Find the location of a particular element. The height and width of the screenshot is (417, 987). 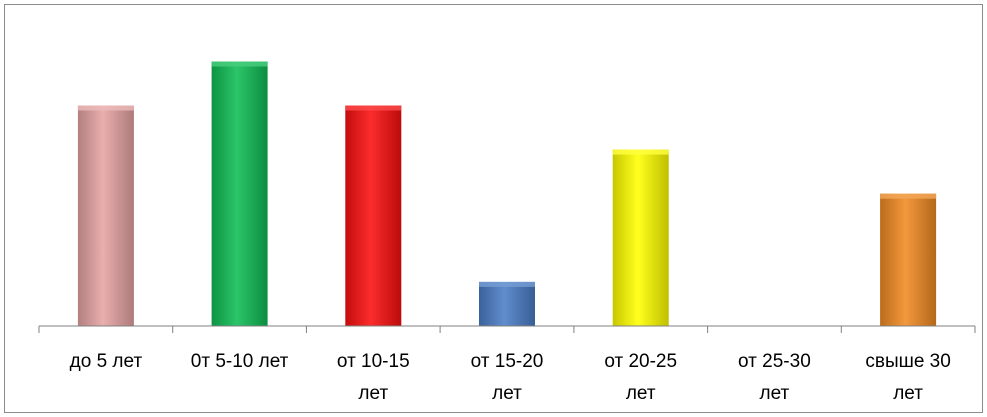

bar-2-highlight is located at coordinates (239, 64).